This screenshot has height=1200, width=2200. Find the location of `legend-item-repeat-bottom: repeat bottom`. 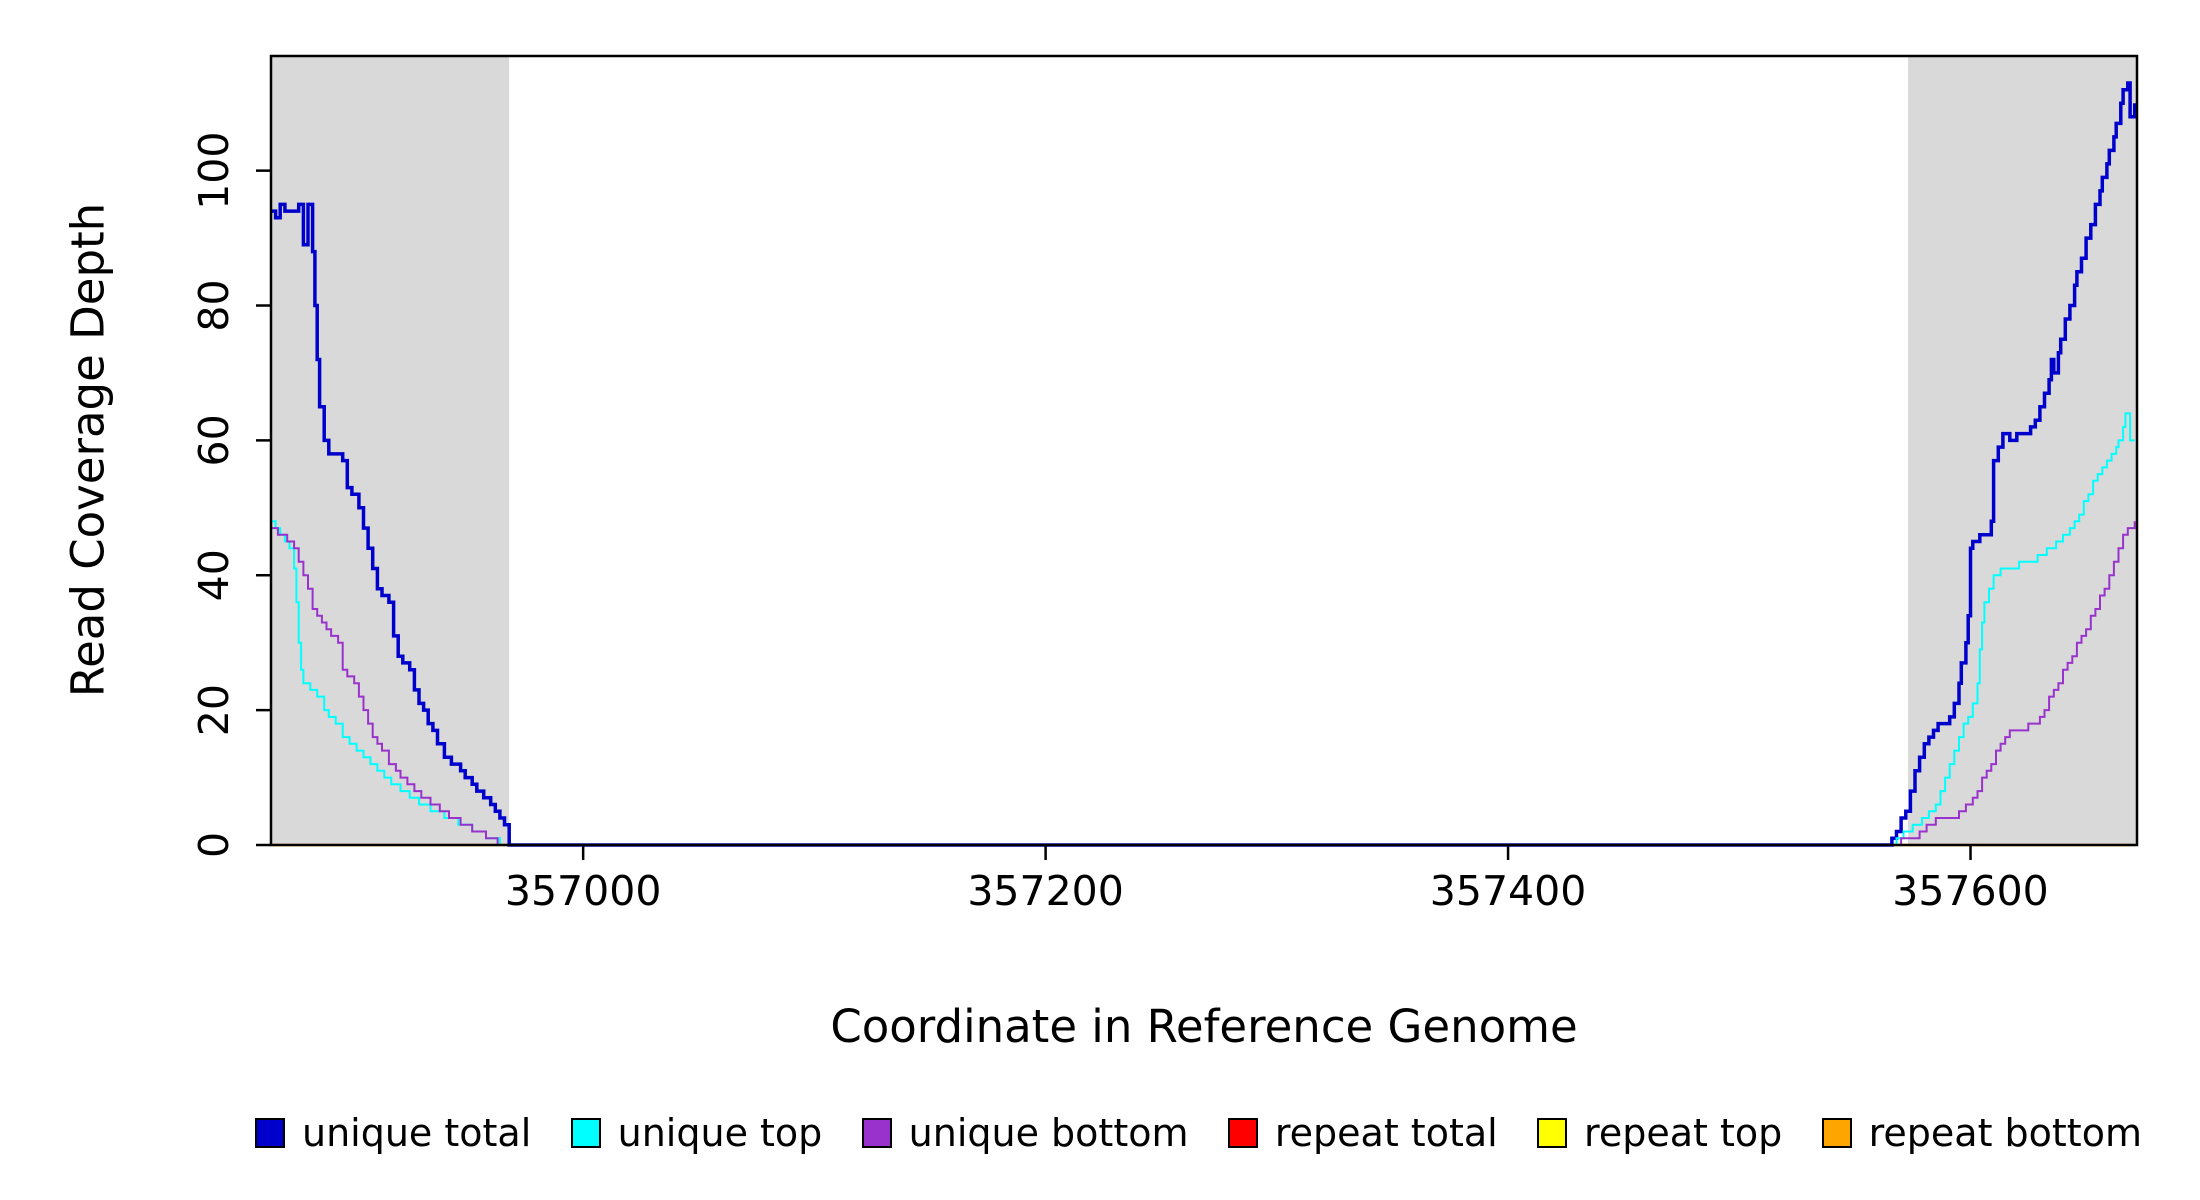

legend-item-repeat-bottom: repeat bottom is located at coordinates (1981, 1133).